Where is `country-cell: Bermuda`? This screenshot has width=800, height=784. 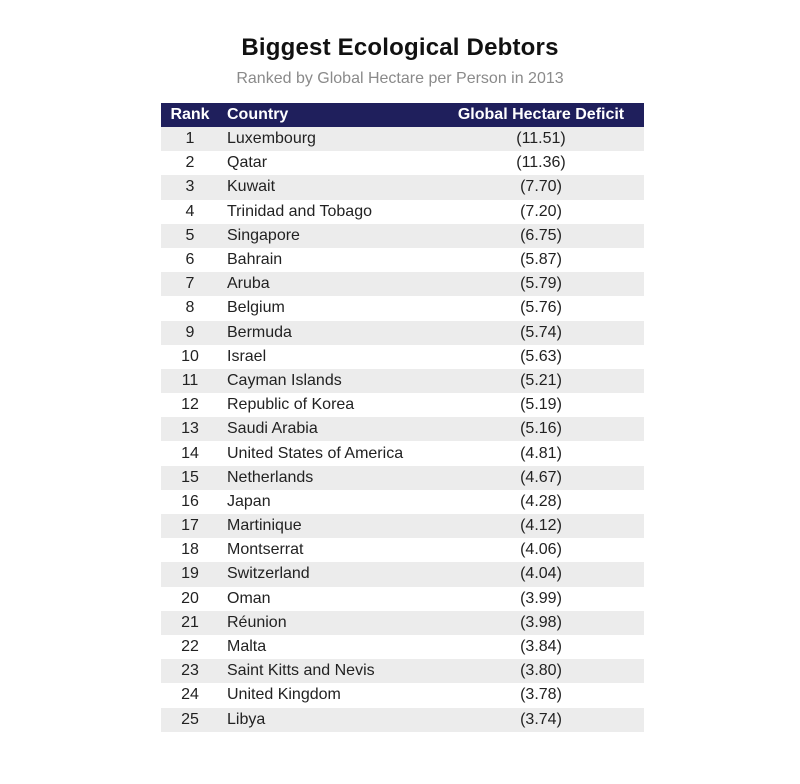
country-cell: Bermuda is located at coordinates (328, 332).